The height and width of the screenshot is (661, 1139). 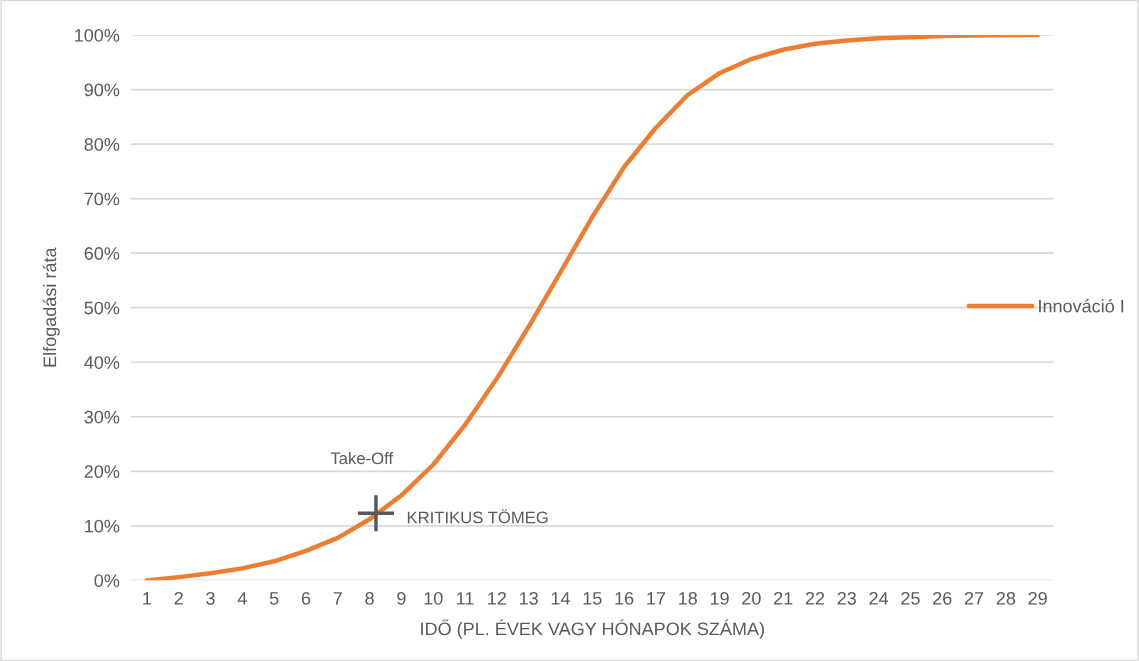 What do you see at coordinates (102, 472) in the screenshot?
I see `y-tick-label: 20%` at bounding box center [102, 472].